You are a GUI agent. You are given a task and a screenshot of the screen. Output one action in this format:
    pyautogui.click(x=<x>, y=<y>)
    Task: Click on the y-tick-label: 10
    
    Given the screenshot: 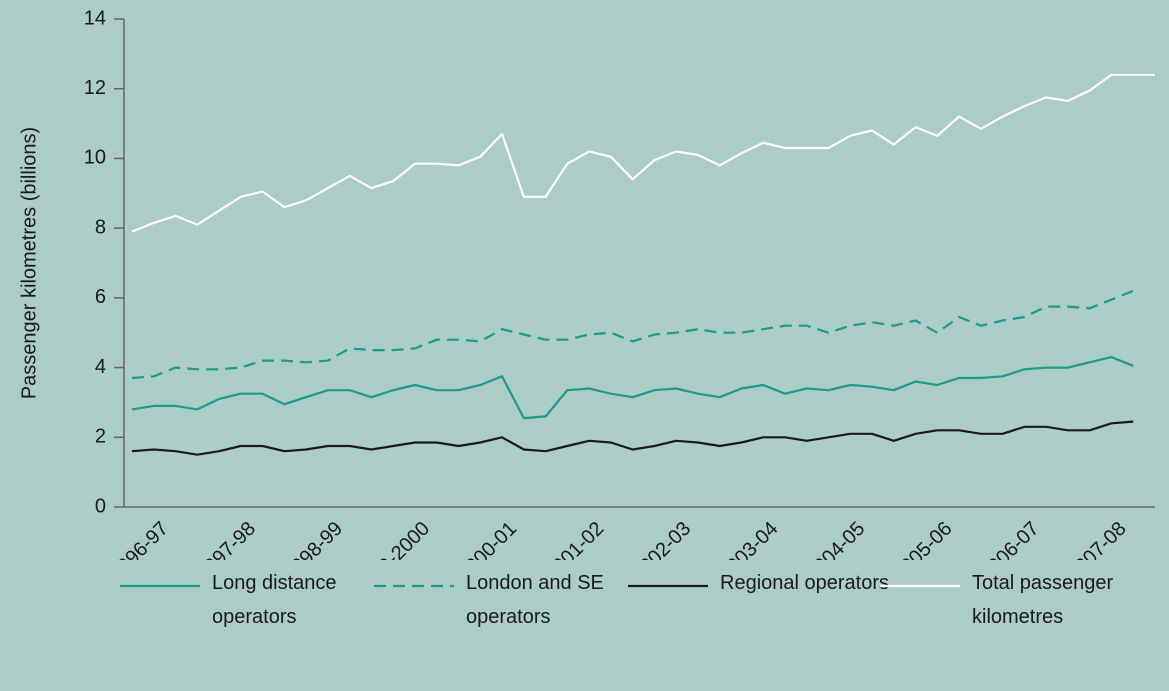 What is the action you would take?
    pyautogui.click(x=95, y=158)
    